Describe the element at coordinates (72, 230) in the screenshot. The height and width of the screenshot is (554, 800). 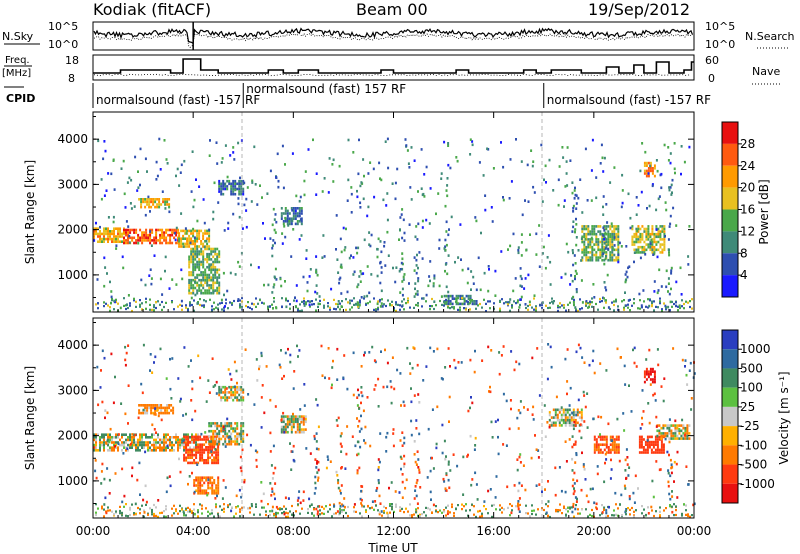
I see `y-tick-label: 2000` at that location.